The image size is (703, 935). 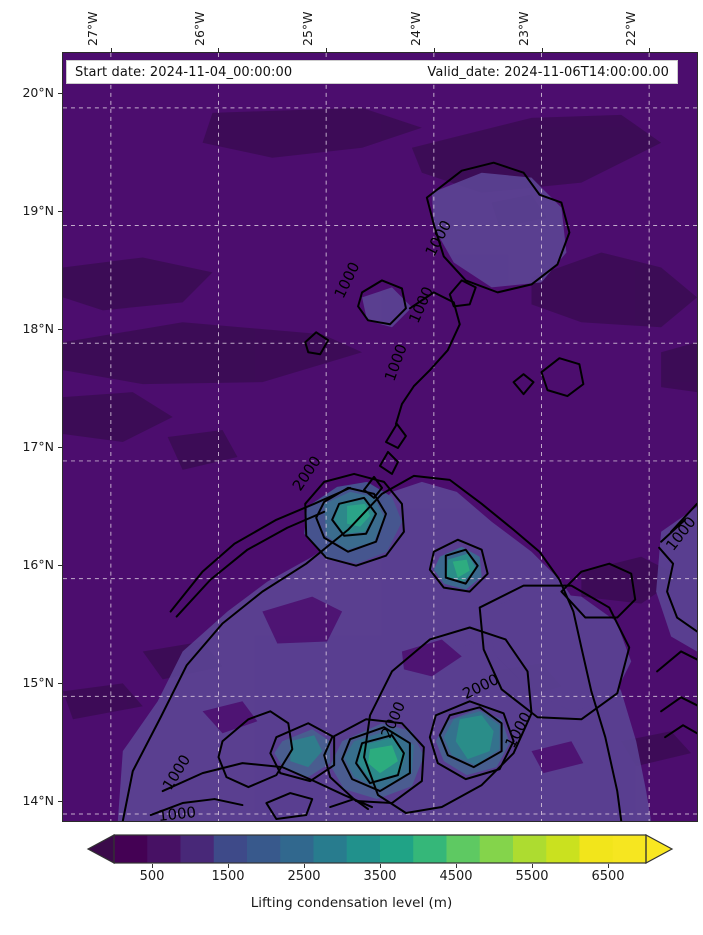 I want to click on latitude-tick-label: 20°N, so click(x=38, y=93).